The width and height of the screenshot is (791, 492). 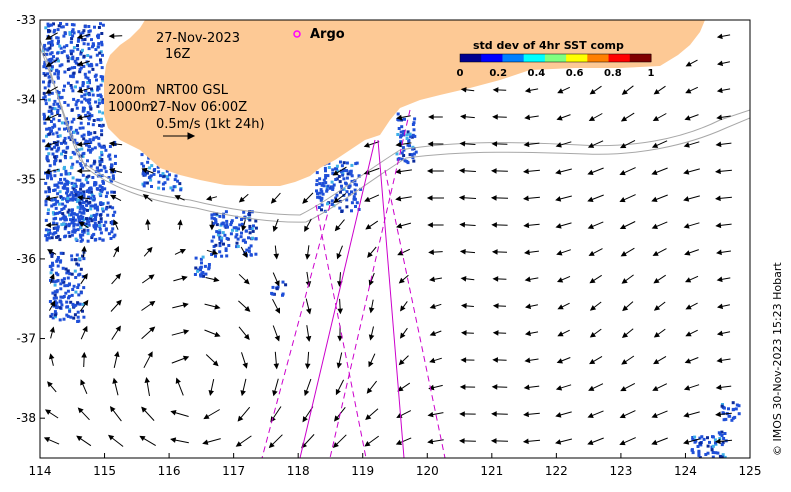 I want to click on x-tick-label: 125, so click(x=750, y=471).